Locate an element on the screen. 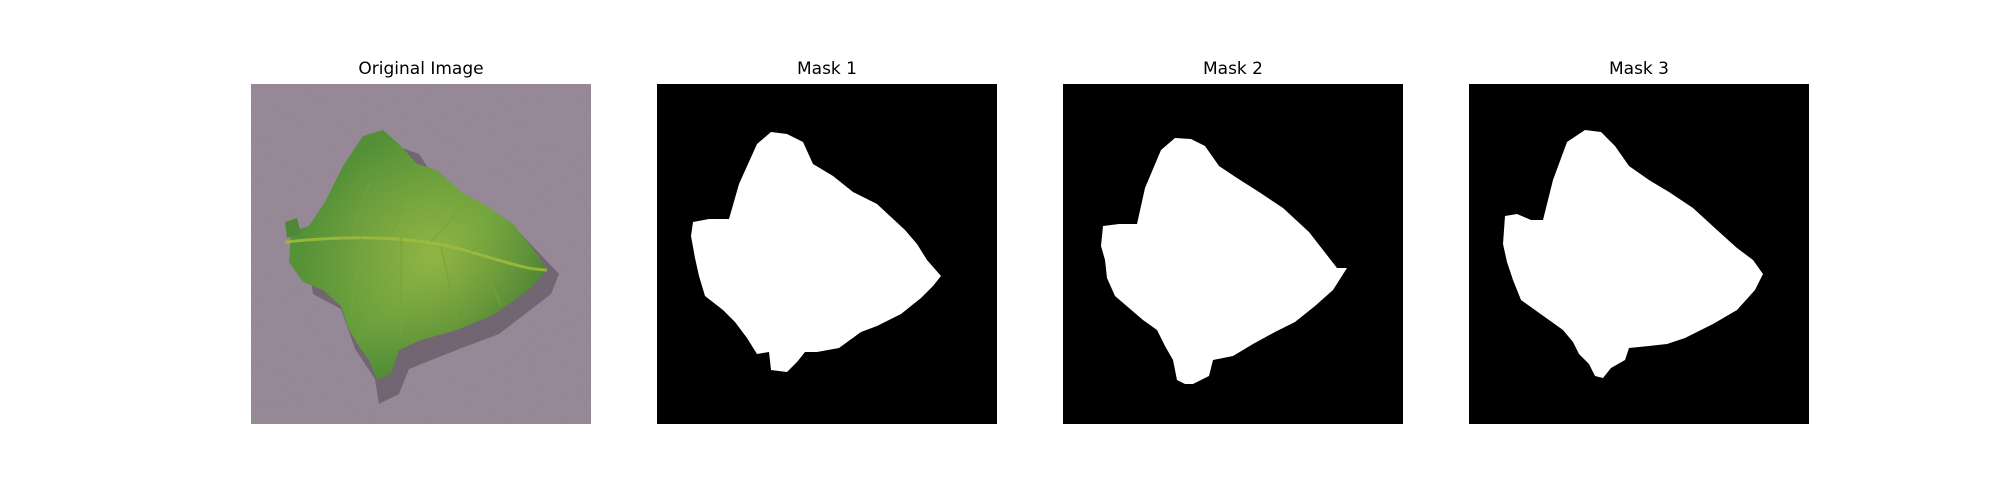 The height and width of the screenshot is (500, 2000). mask-2-image is located at coordinates (1233, 254).